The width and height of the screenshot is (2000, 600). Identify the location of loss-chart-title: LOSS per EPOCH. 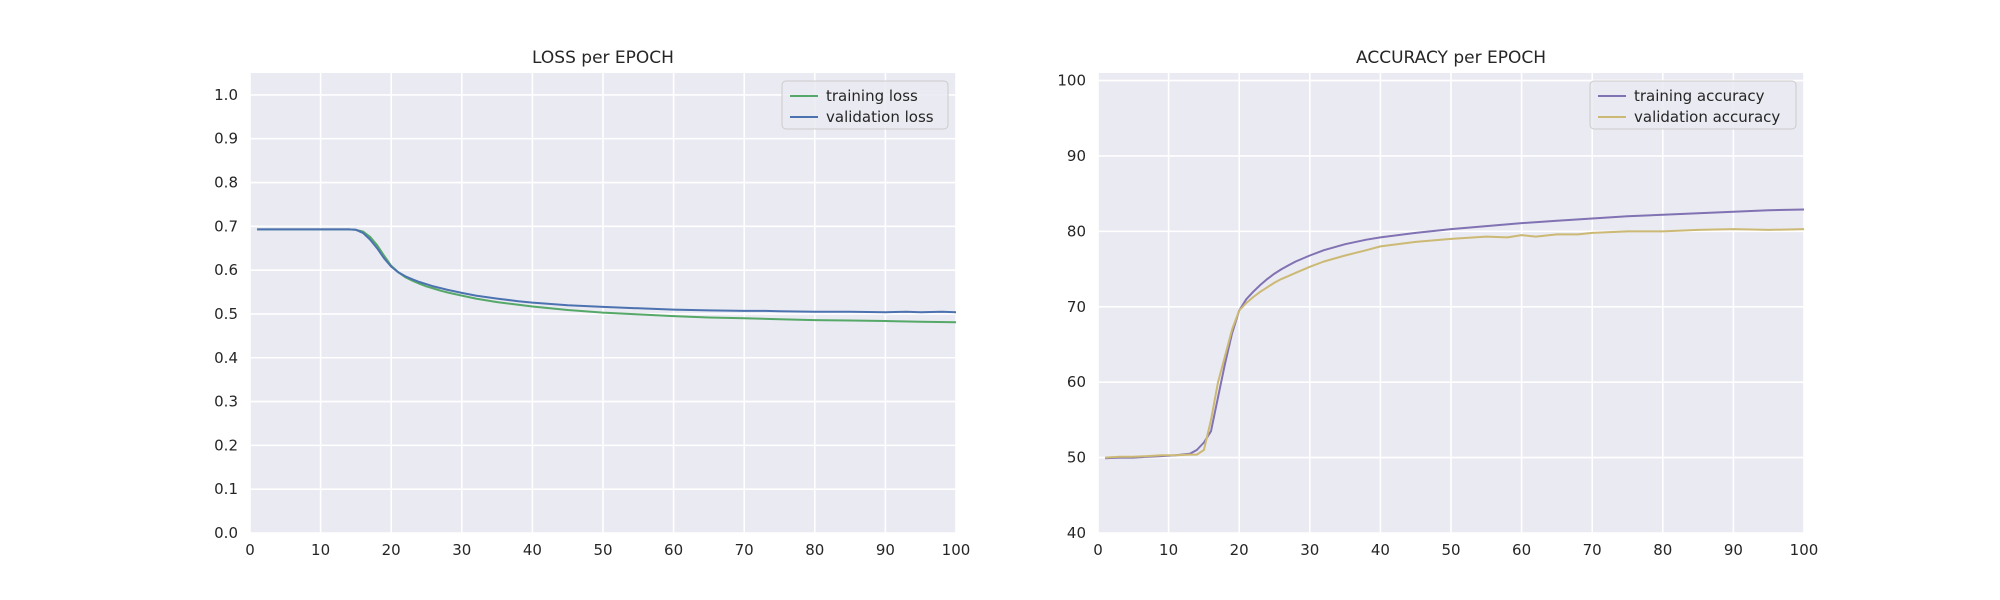
(603, 58).